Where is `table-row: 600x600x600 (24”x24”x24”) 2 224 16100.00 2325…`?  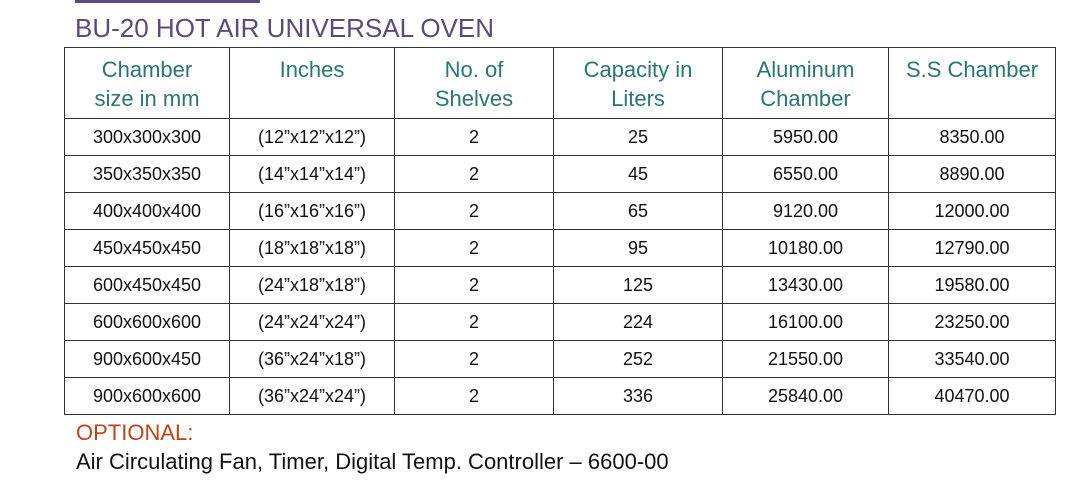 table-row: 600x600x600 (24”x24”x24”) 2 224 16100.00 2325… is located at coordinates (560, 322).